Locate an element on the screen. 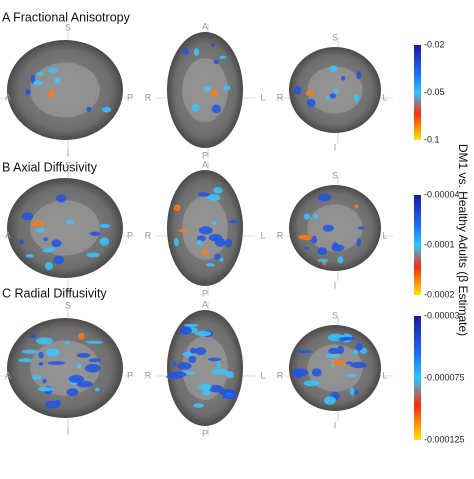 Image resolution: width=474 pixels, height=479 pixels. panel-title: A Fractional Anisotropy is located at coordinates (66, 17).